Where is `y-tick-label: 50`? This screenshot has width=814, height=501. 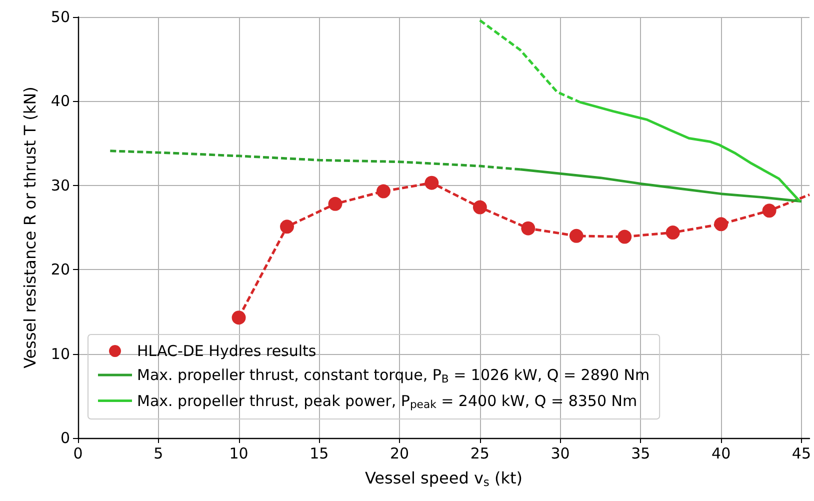 y-tick-label: 50 is located at coordinates (60, 17).